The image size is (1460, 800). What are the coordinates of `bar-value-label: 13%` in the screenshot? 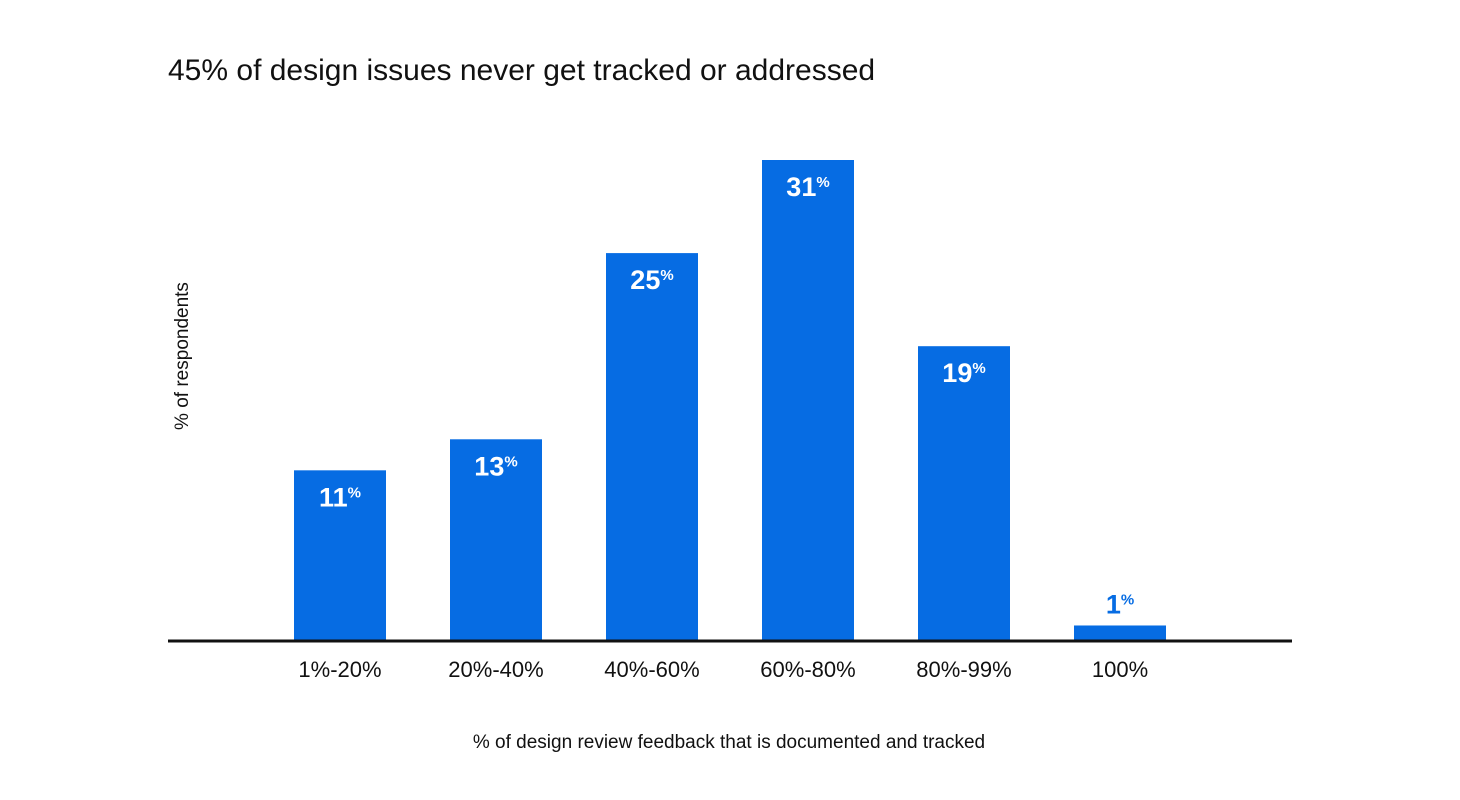 It's located at (495, 466).